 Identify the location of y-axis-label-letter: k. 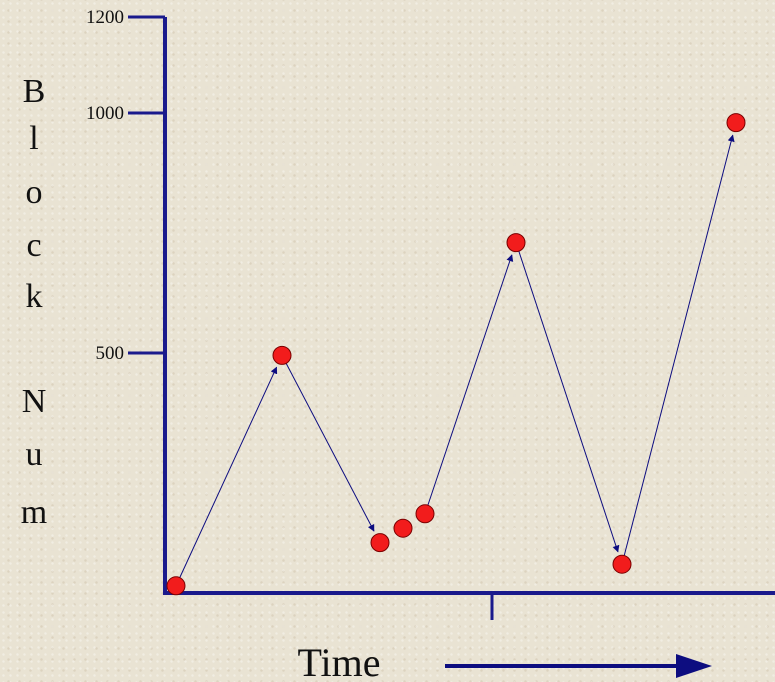
(34, 296).